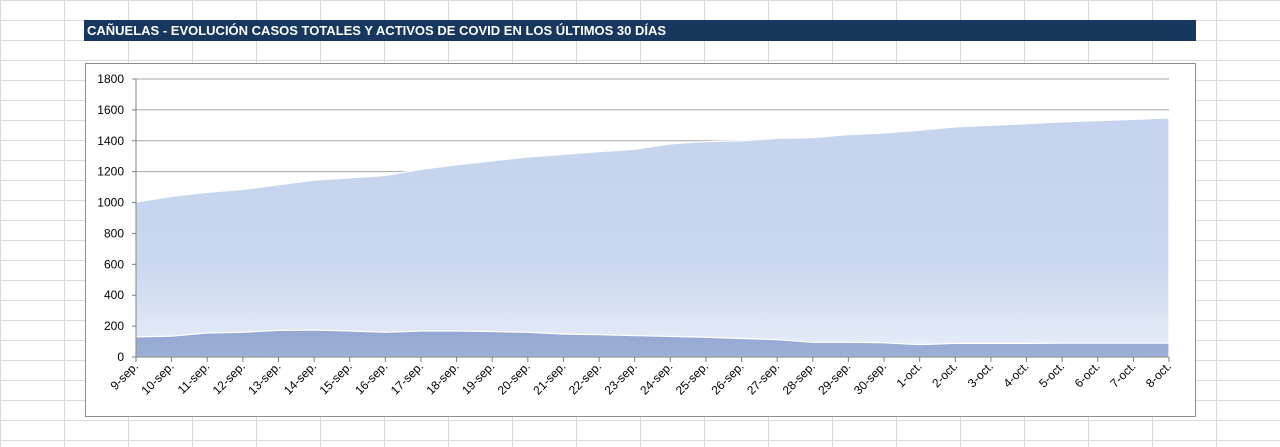 The height and width of the screenshot is (447, 1280). What do you see at coordinates (194, 378) in the screenshot?
I see `x-tick-label: 11-sep.` at bounding box center [194, 378].